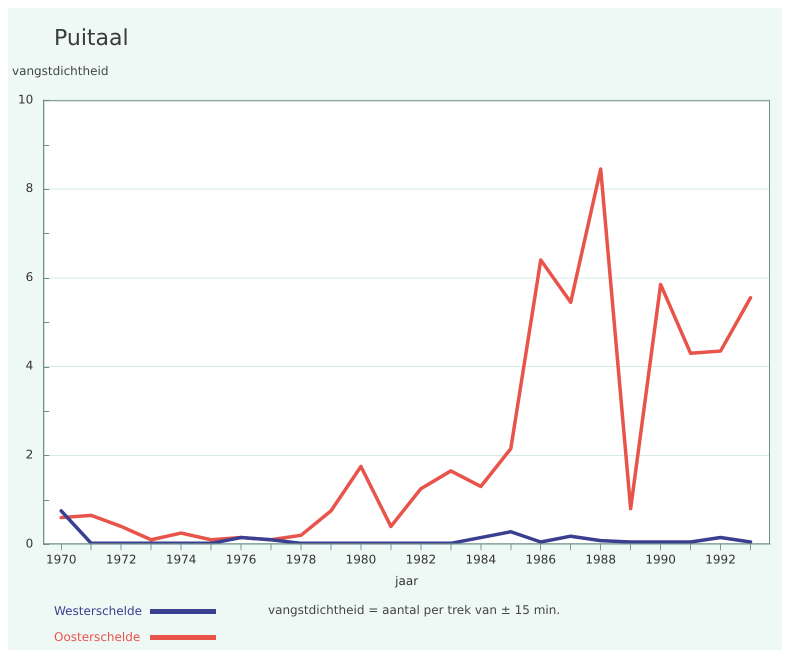 This screenshot has height=658, width=790. What do you see at coordinates (60, 71) in the screenshot?
I see `y-axis-title: vangstdichtheid` at bounding box center [60, 71].